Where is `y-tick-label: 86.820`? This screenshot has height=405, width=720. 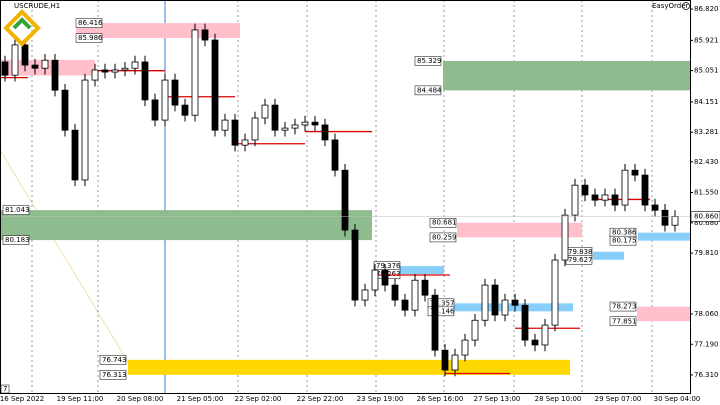
y-tick-label: 86.820 is located at coordinates (706, 9).